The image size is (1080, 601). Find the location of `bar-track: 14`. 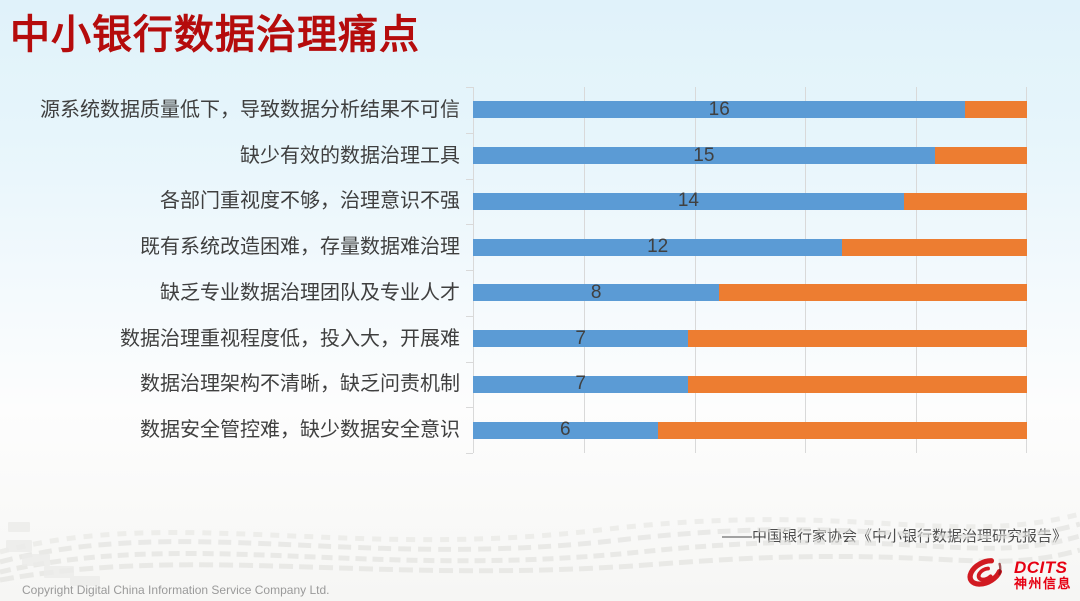

bar-track: 14 is located at coordinates (750, 201).